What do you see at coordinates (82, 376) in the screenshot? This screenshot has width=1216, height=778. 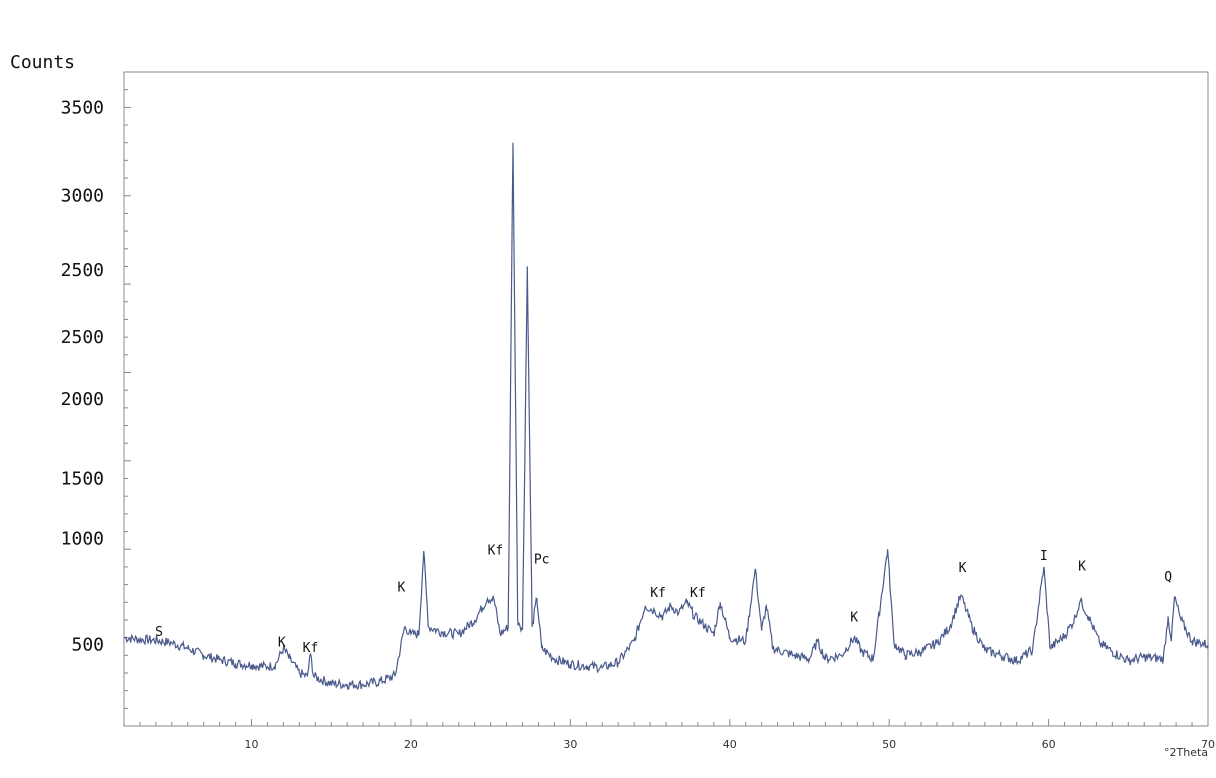 I see `y-tick-labels: 3500 3000 2500 2500 2000 1500 1000 500` at bounding box center [82, 376].